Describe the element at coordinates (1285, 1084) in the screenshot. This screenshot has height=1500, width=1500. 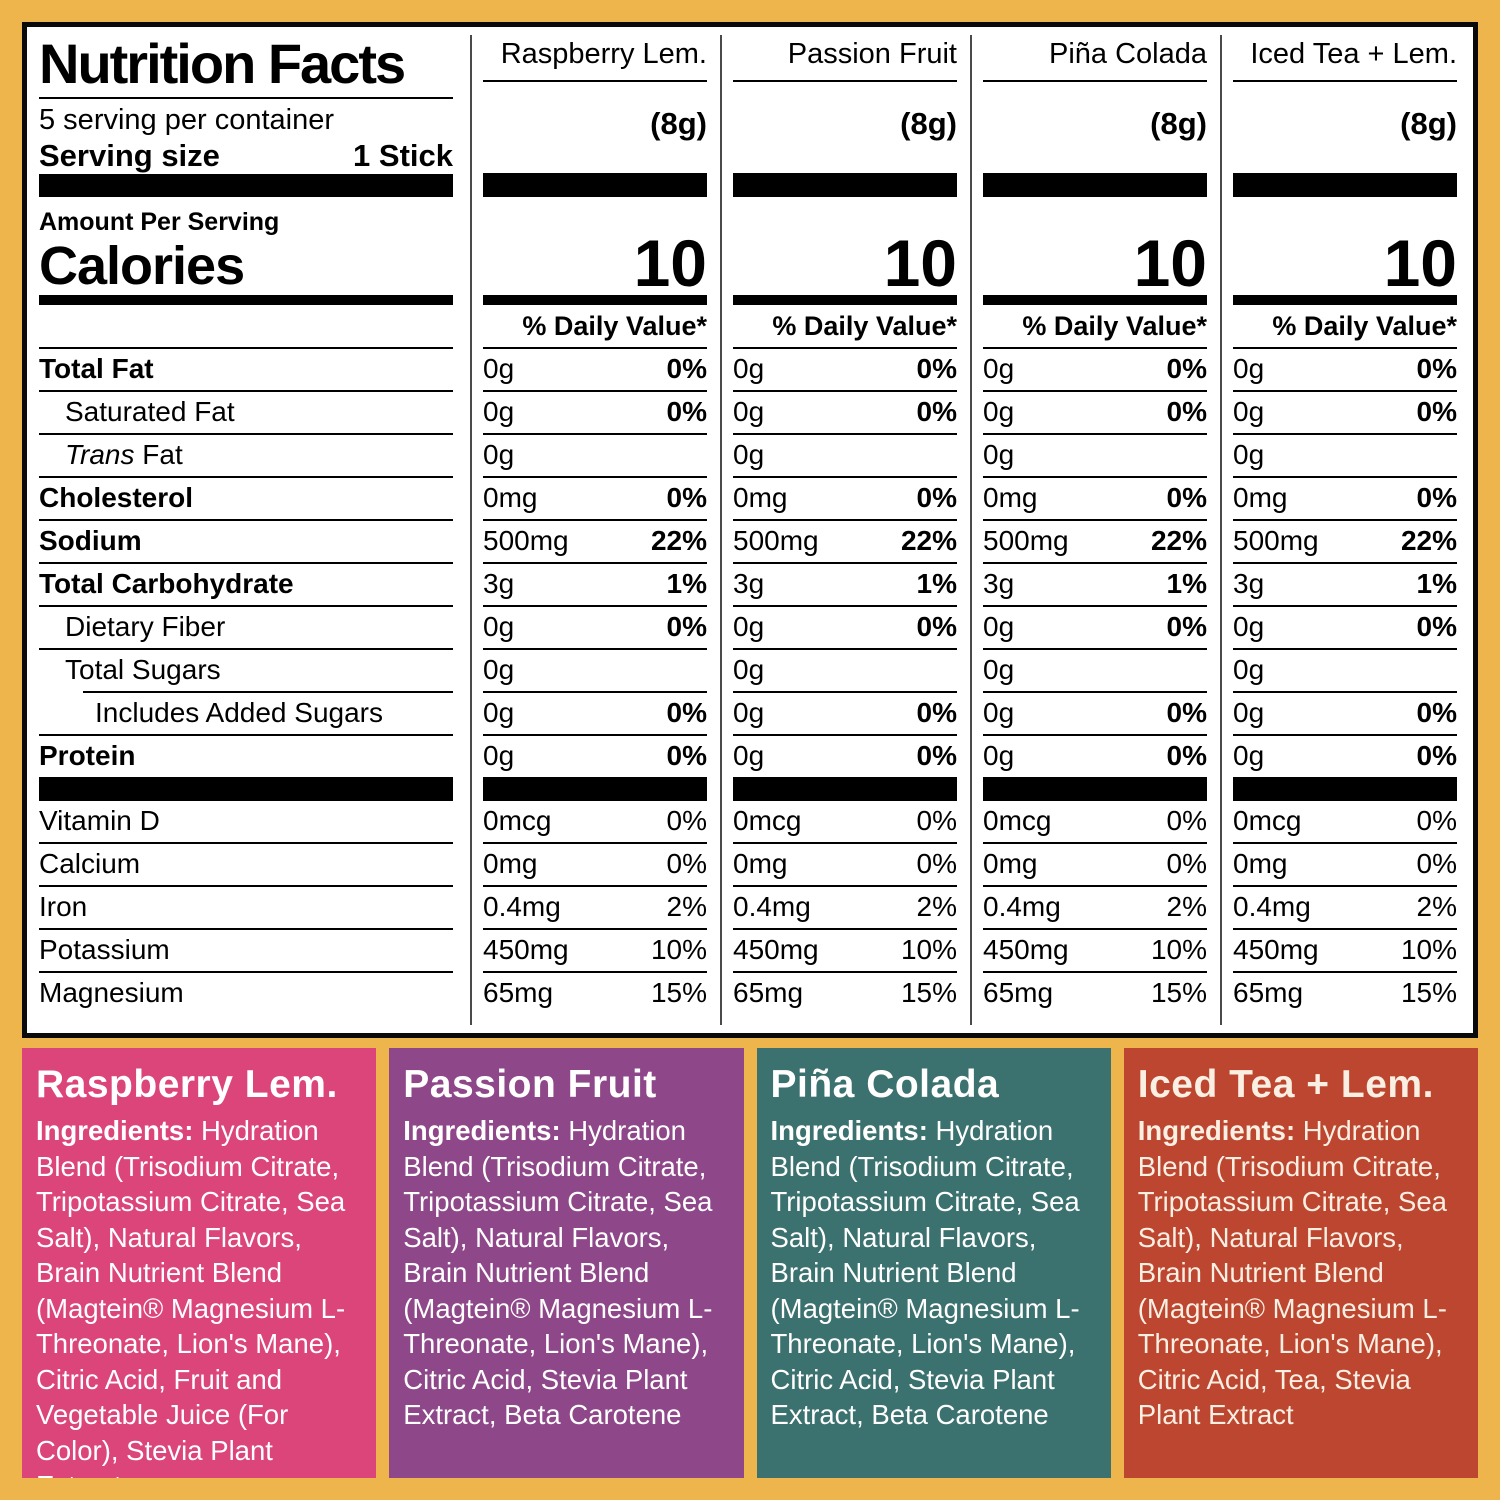
I see `panel-title: Iced Tea + Lem.` at that location.